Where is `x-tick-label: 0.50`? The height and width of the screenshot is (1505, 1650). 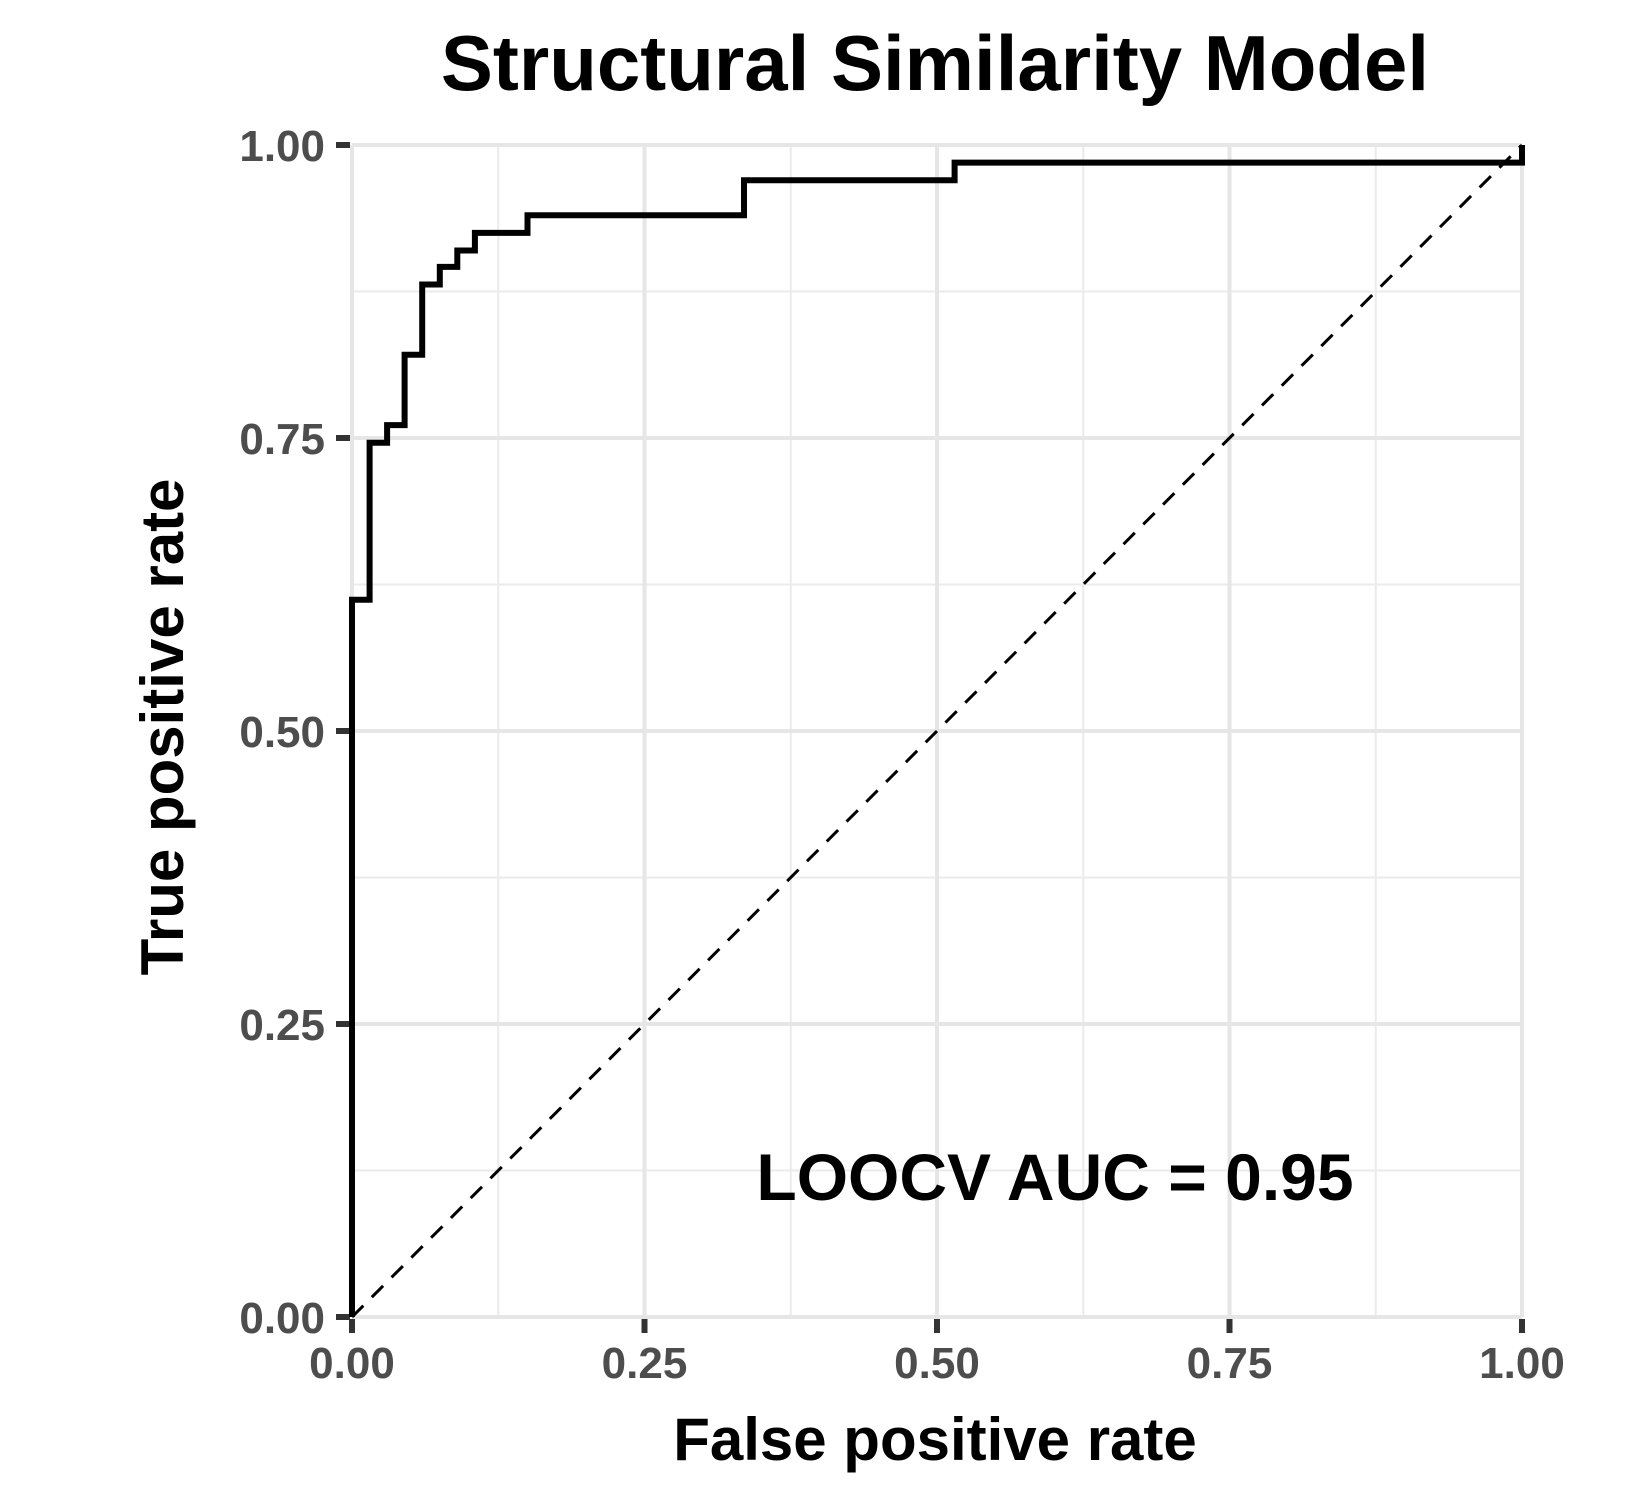
x-tick-label: 0.50 is located at coordinates (937, 1363).